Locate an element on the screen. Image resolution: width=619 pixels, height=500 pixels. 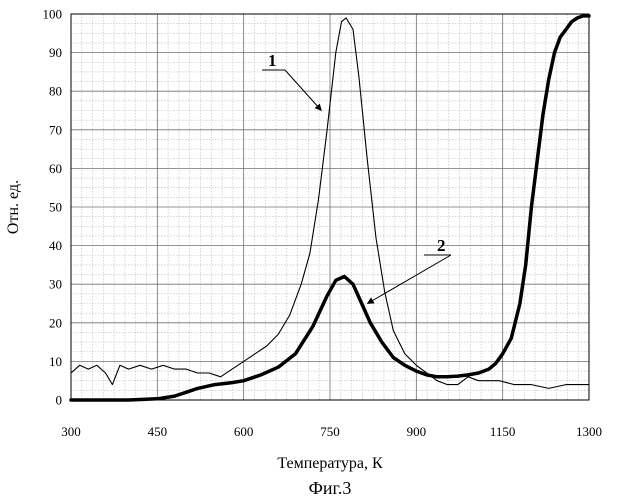
y-tick-label: 100 is located at coordinates (53, 14).